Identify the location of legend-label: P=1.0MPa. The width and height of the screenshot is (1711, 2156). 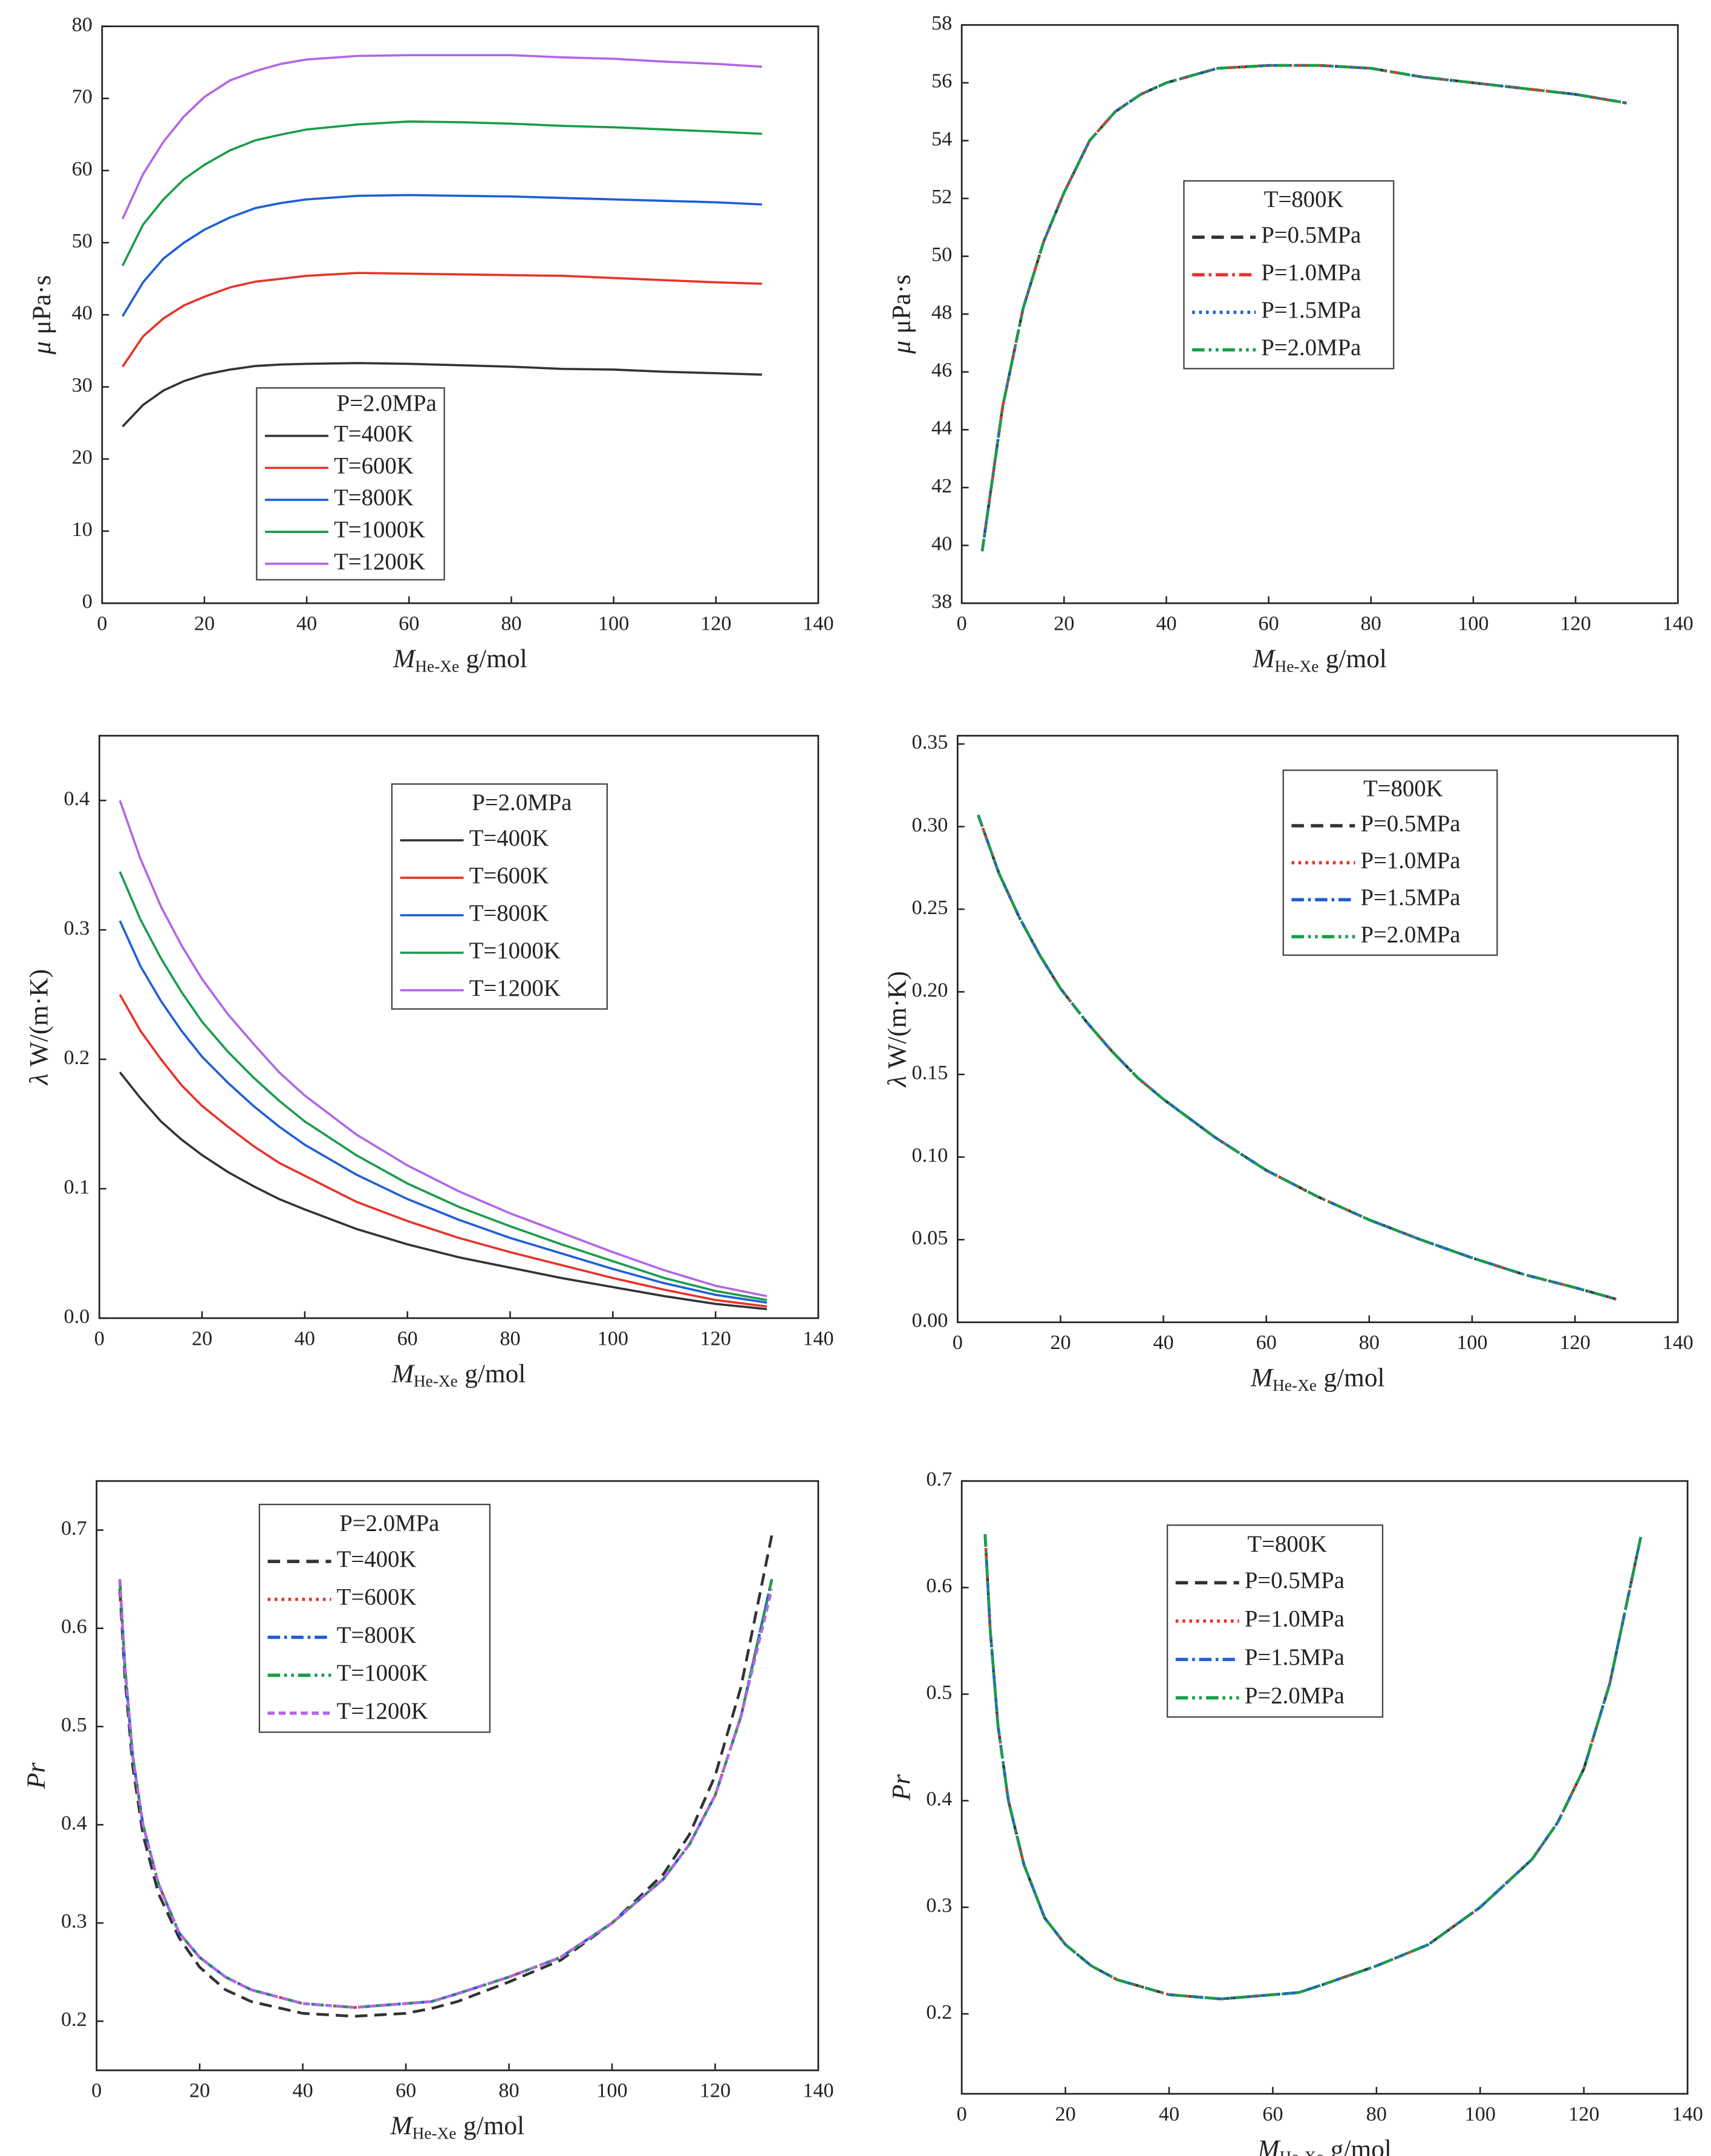
(1294, 1619).